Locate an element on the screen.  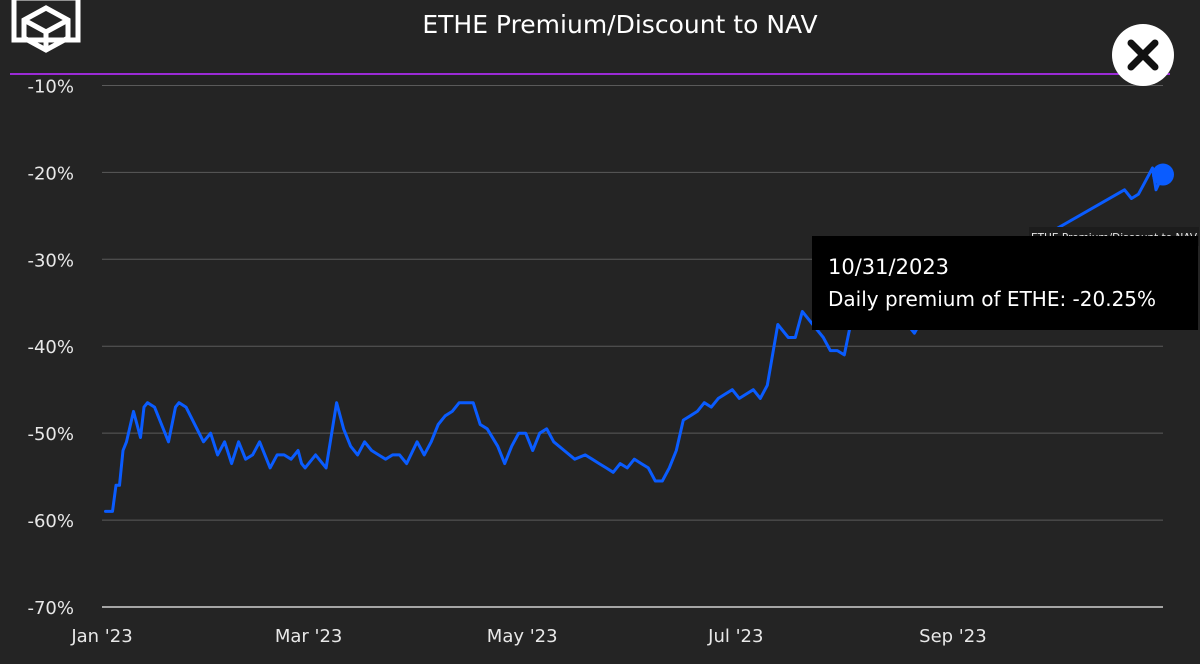
chart-title: ETHE Premium/Discount to NAV is located at coordinates (619, 24).